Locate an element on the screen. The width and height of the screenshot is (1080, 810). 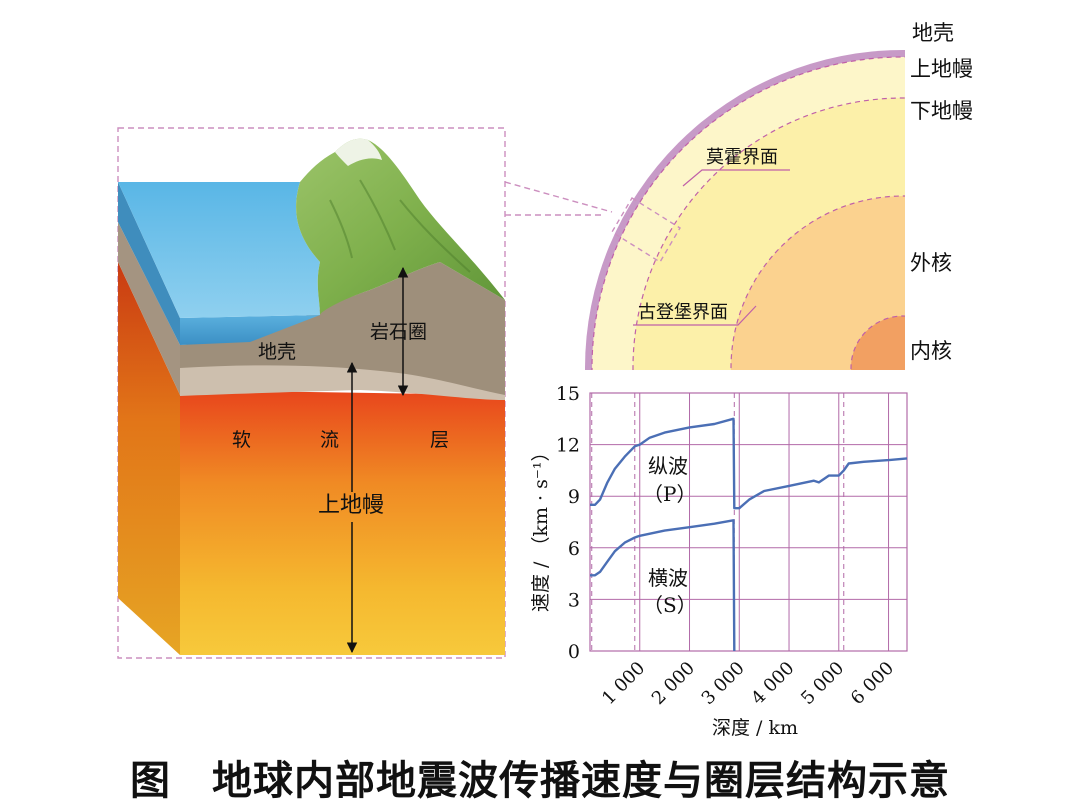
lithosphere-band is located at coordinates (342, 381).